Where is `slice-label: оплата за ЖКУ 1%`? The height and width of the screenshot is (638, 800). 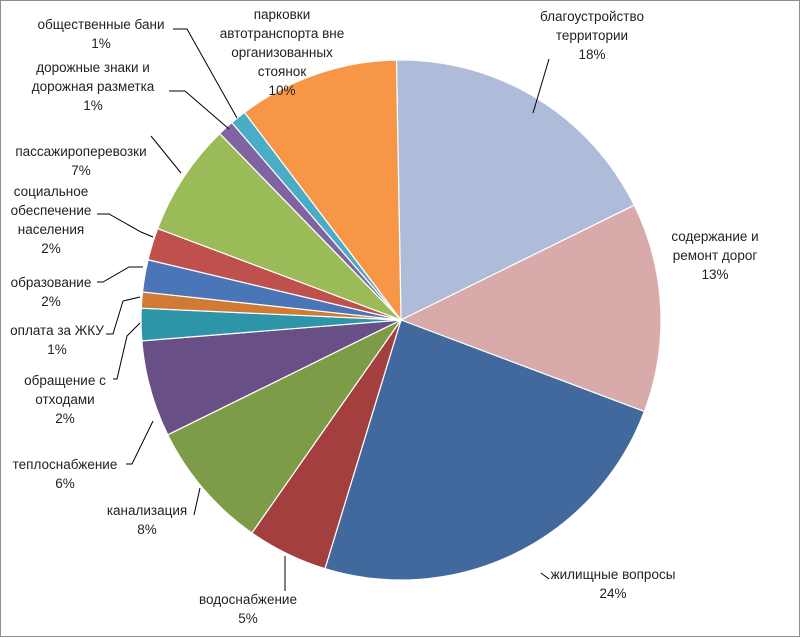 slice-label: оплата за ЖКУ 1% is located at coordinates (57, 340).